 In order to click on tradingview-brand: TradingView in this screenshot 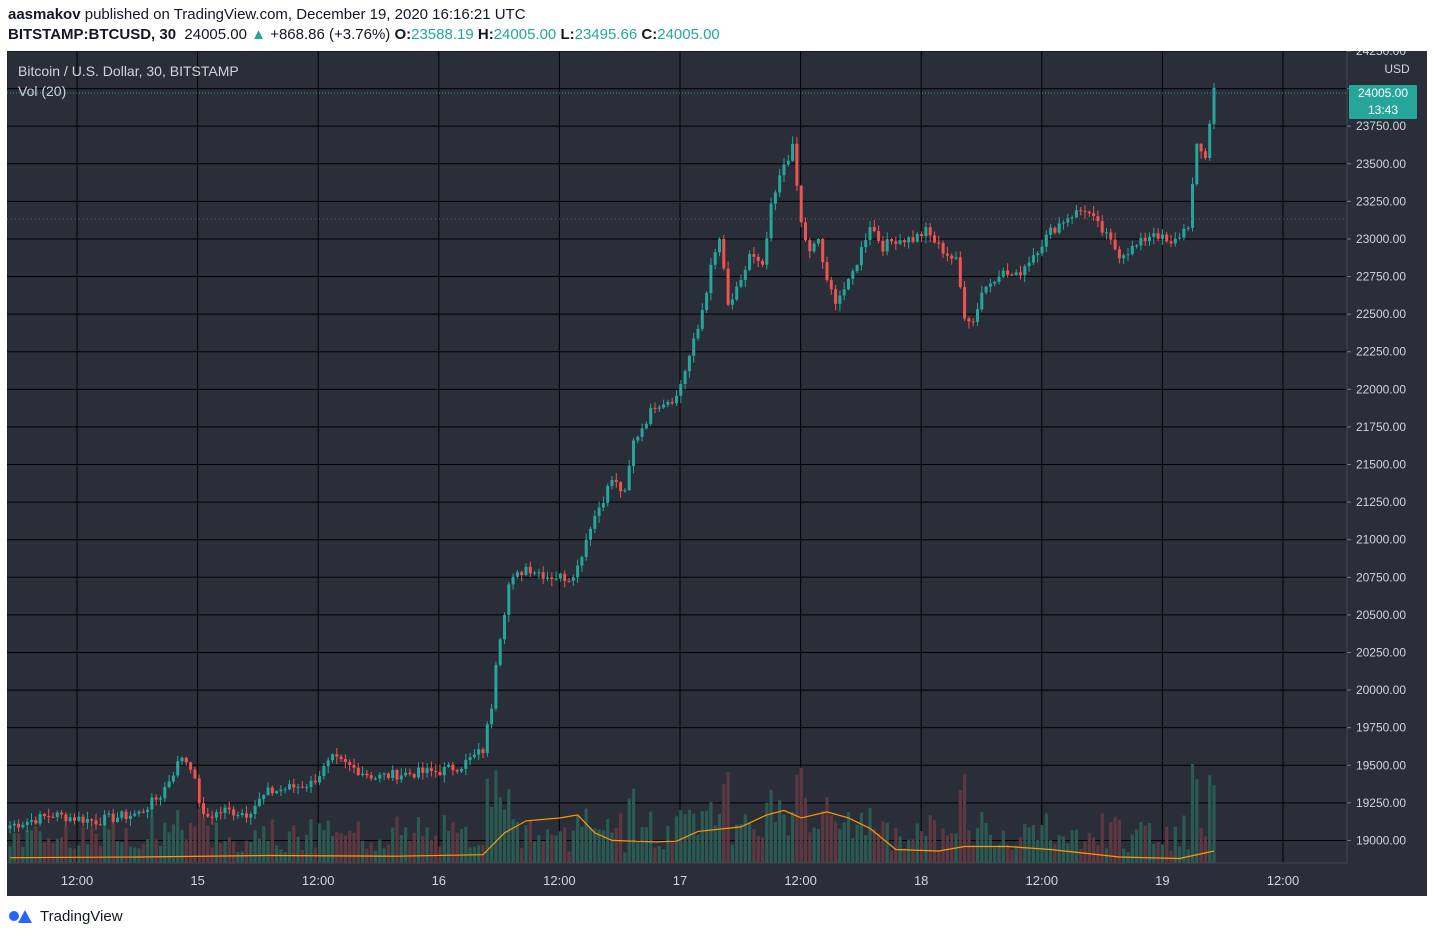, I will do `click(81, 916)`.